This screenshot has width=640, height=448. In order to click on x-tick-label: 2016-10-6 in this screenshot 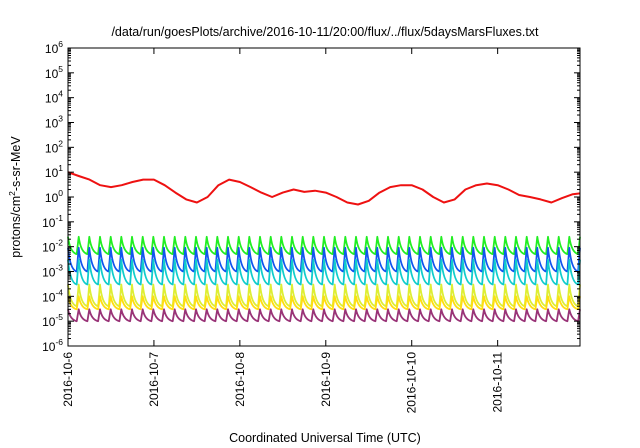, I will do `click(68, 379)`.